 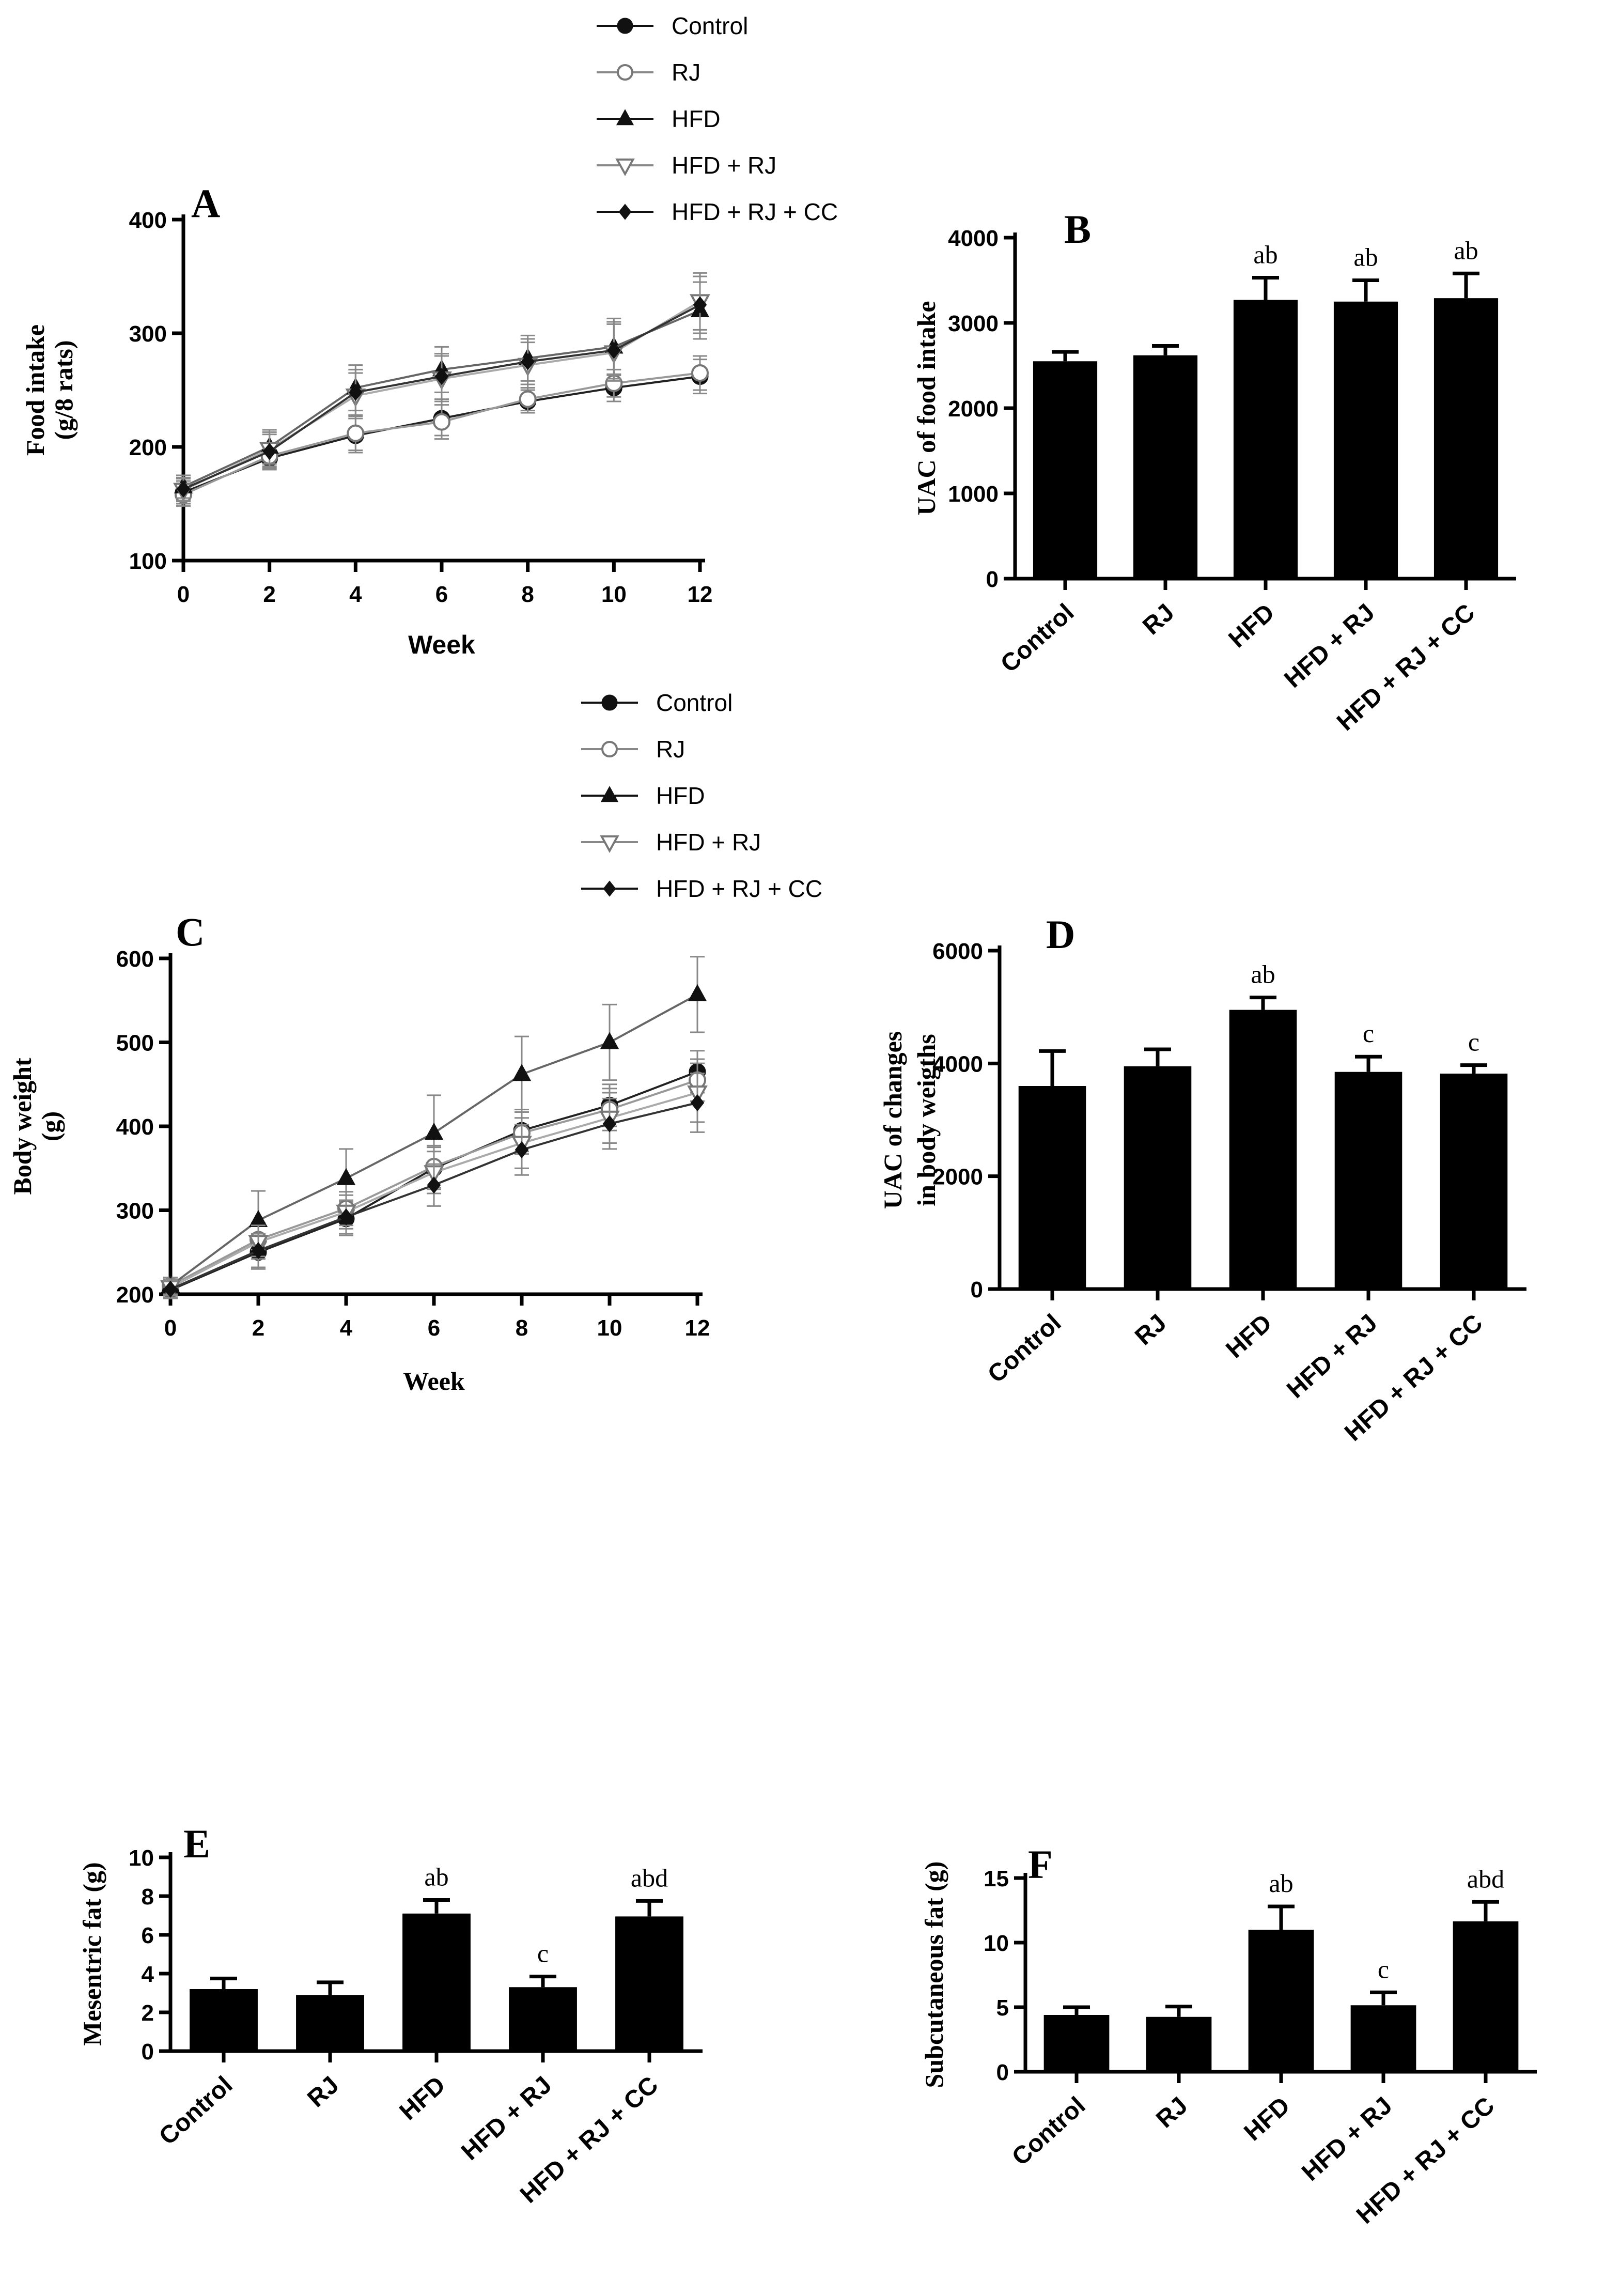 I want to click on y-tick-label: 5, so click(x=1002, y=2008).